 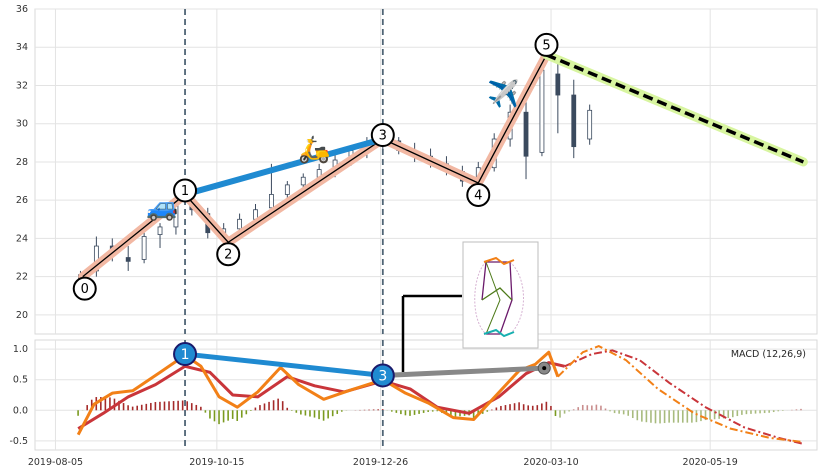 What do you see at coordinates (550, 462) in the screenshot?
I see `x-tick-label: 2020-03-10` at bounding box center [550, 462].